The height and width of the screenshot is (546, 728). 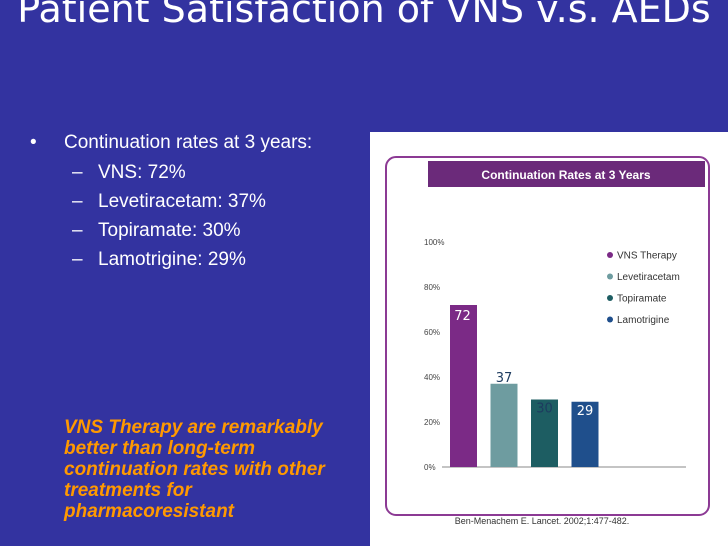 I want to click on sub-bullet-levetiracetam: – Levetiracetam: 37%, so click(x=216, y=201).